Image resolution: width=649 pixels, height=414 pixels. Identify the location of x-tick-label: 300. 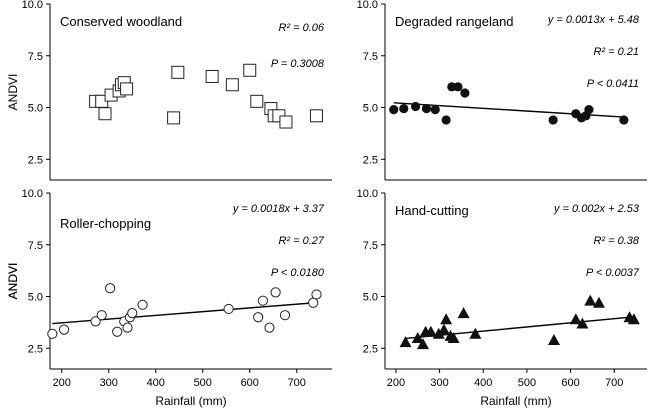
(109, 383).